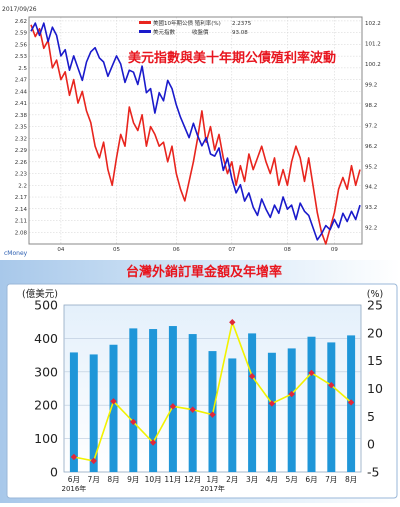 This screenshot has width=400, height=507. What do you see at coordinates (231, 250) in the screenshot?
I see `month-tick-label: 07` at bounding box center [231, 250].